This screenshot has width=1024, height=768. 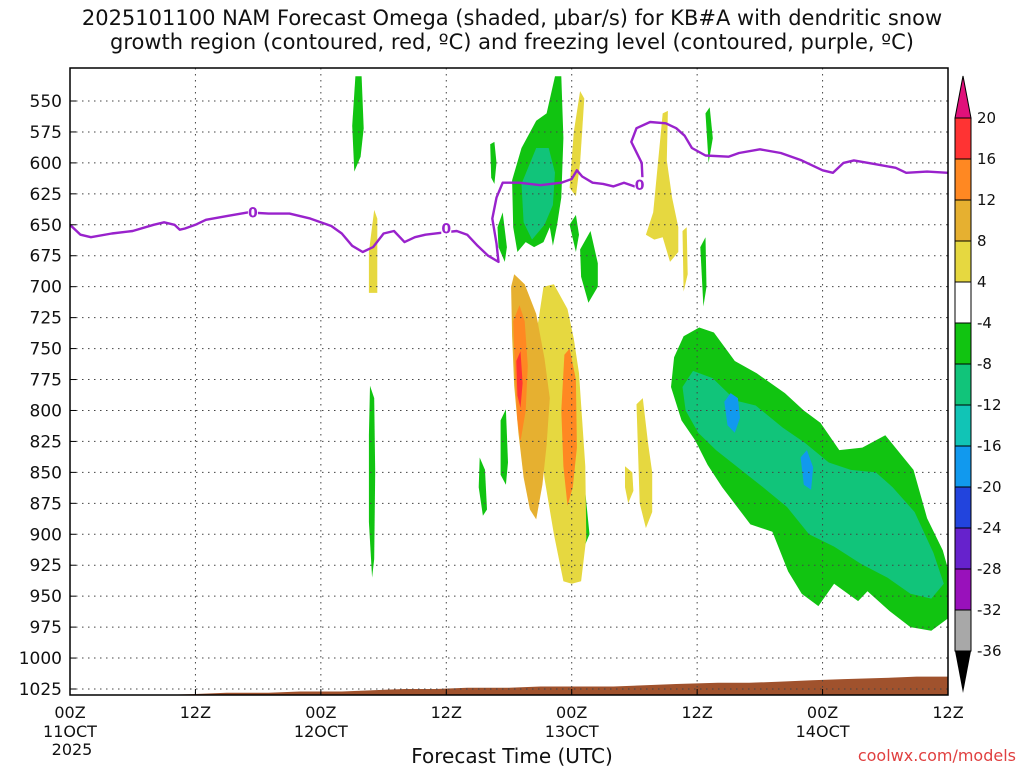 I want to click on y-tick-label-1000: 1000, so click(x=40, y=659).